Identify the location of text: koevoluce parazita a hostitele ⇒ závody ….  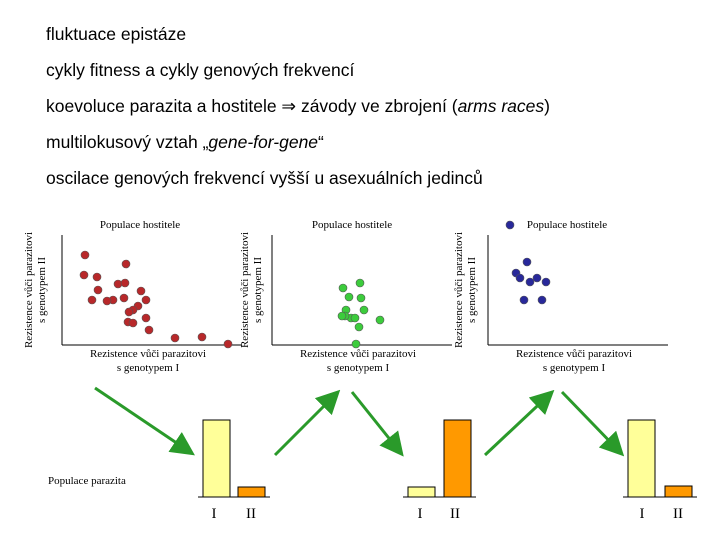
(252, 106).